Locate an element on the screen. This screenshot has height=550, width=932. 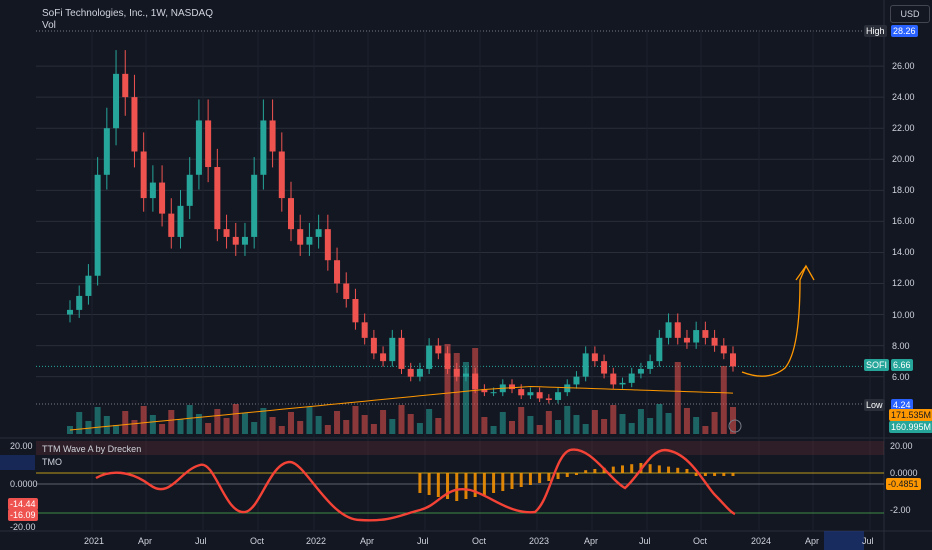
volume-ma-line is located at coordinates (401, 408).